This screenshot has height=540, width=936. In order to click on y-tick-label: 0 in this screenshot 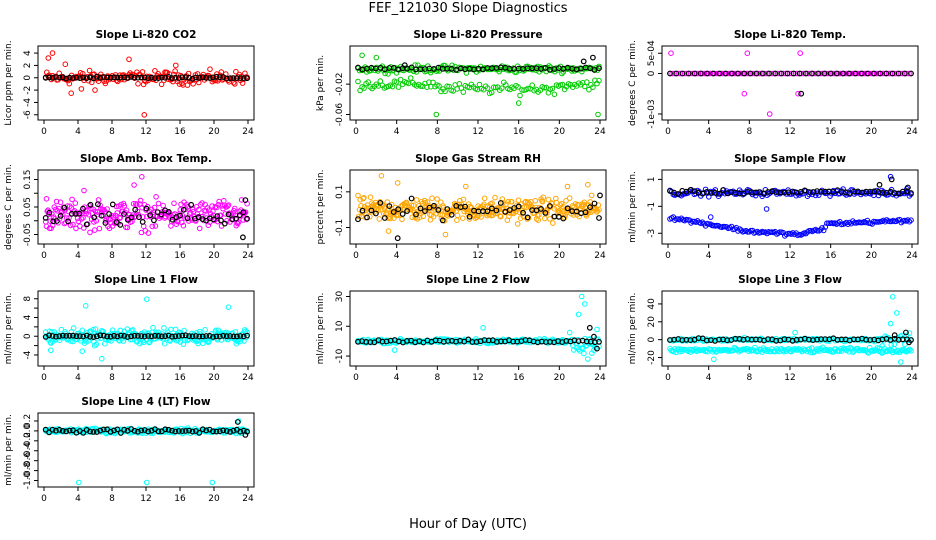, I will do `click(28, 336)`.